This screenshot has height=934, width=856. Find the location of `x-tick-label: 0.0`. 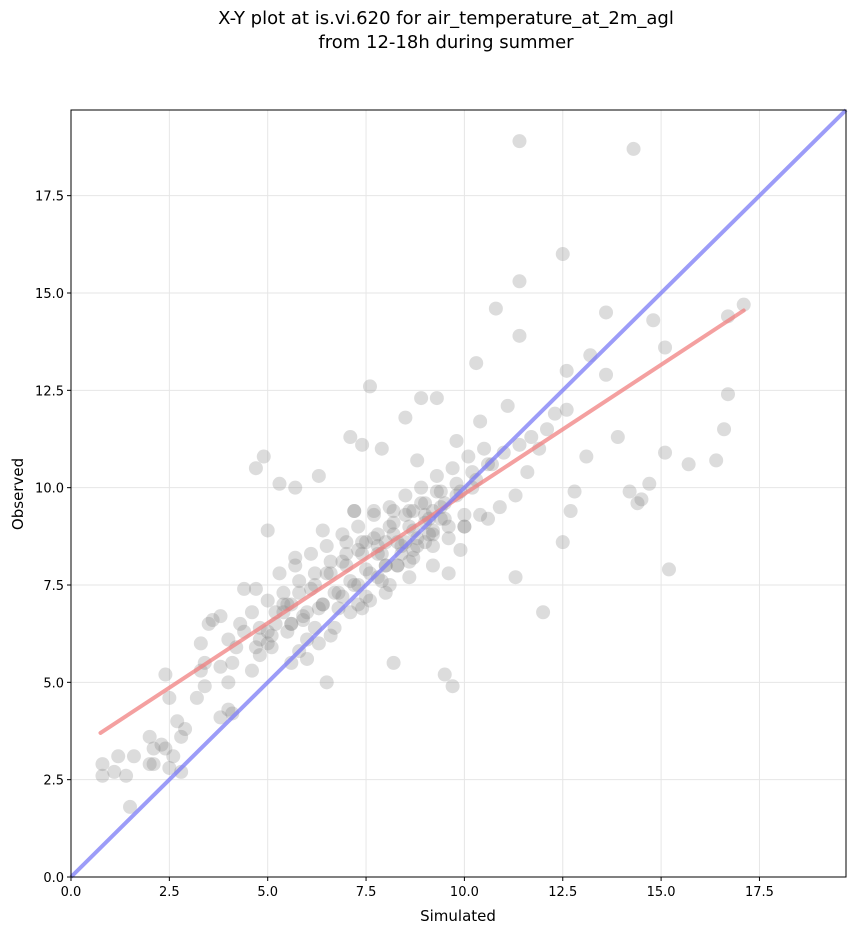

x-tick-label: 0.0 is located at coordinates (71, 892).